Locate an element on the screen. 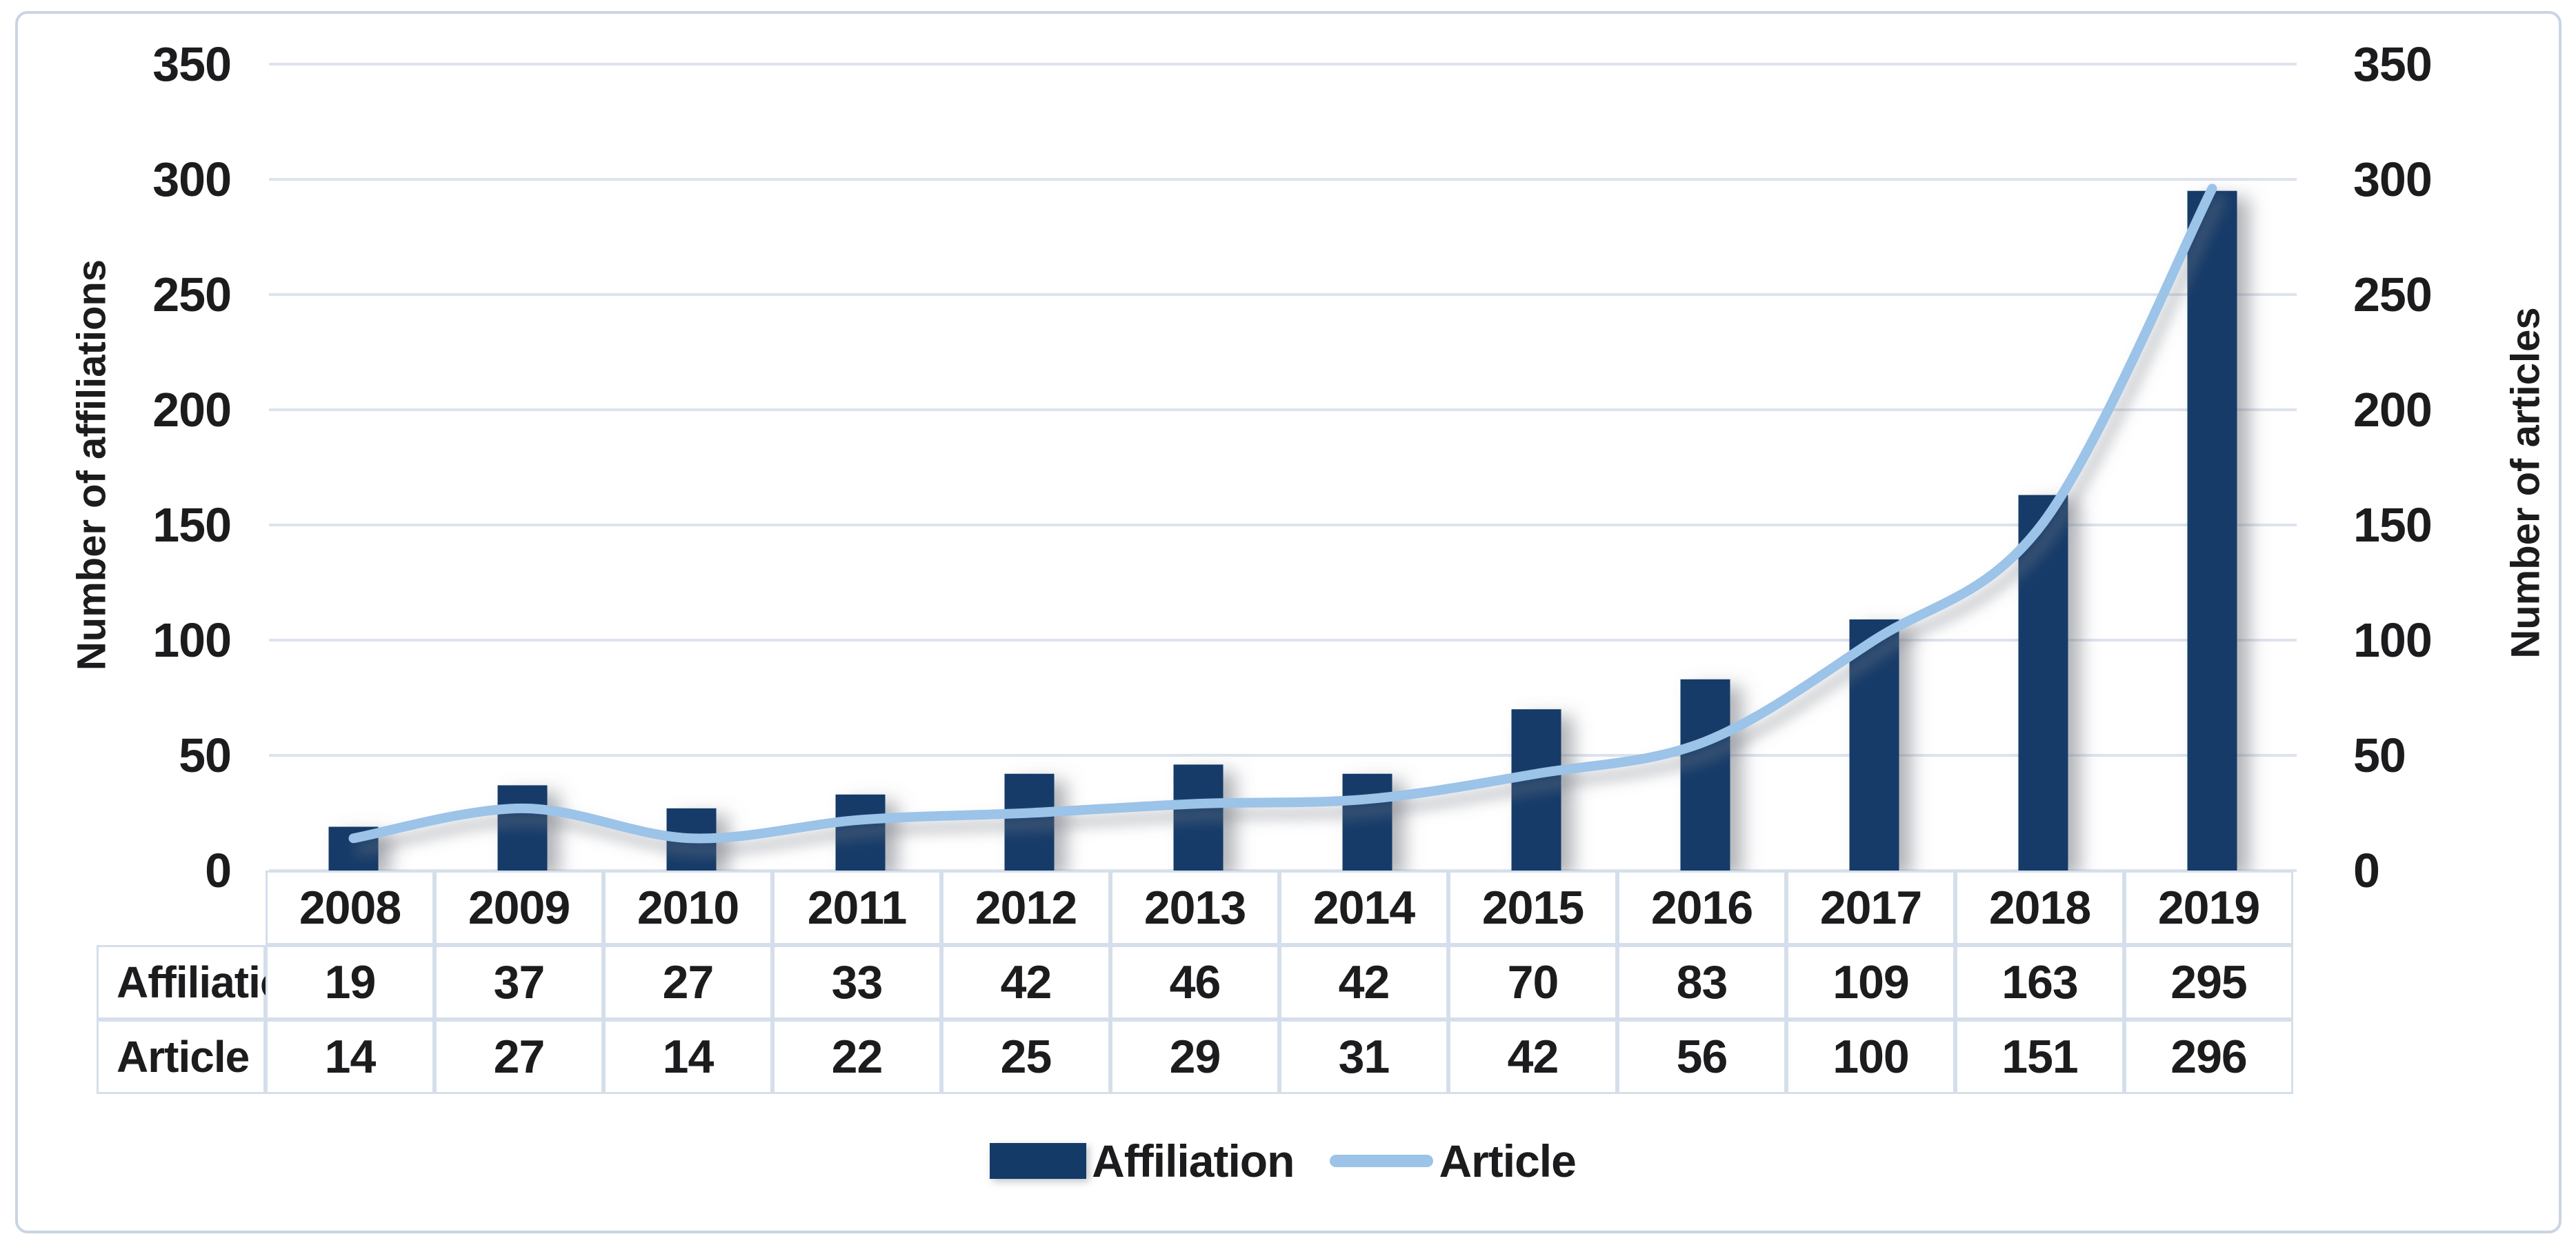 Image resolution: width=2576 pixels, height=1252 pixels. table-year-2019: 2019 is located at coordinates (2208, 908).